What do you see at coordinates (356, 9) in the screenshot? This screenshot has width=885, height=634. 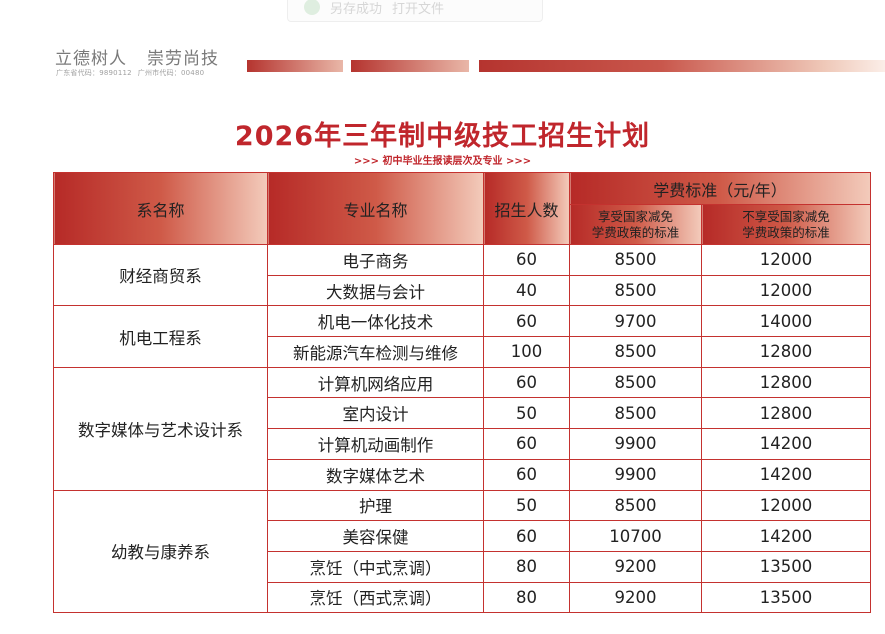 I see `ghost-toolbar-item: 另存成功` at bounding box center [356, 9].